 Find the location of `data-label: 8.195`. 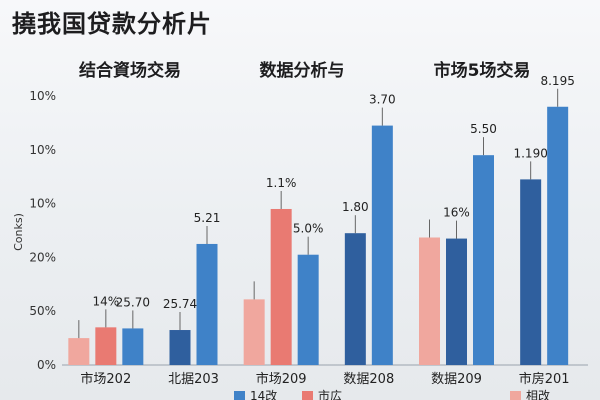

data-label: 8.195 is located at coordinates (557, 81).